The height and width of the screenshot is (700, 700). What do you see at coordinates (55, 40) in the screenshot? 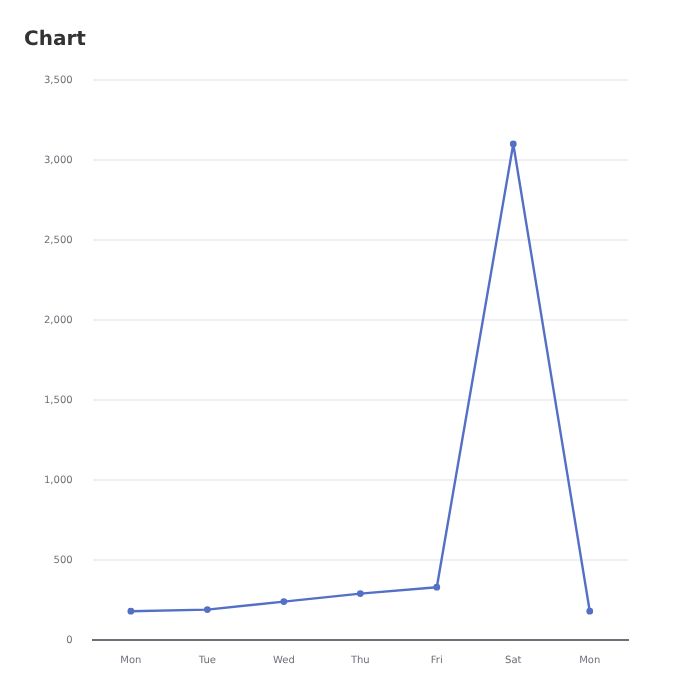
I see `chart-title: Chart` at bounding box center [55, 40].